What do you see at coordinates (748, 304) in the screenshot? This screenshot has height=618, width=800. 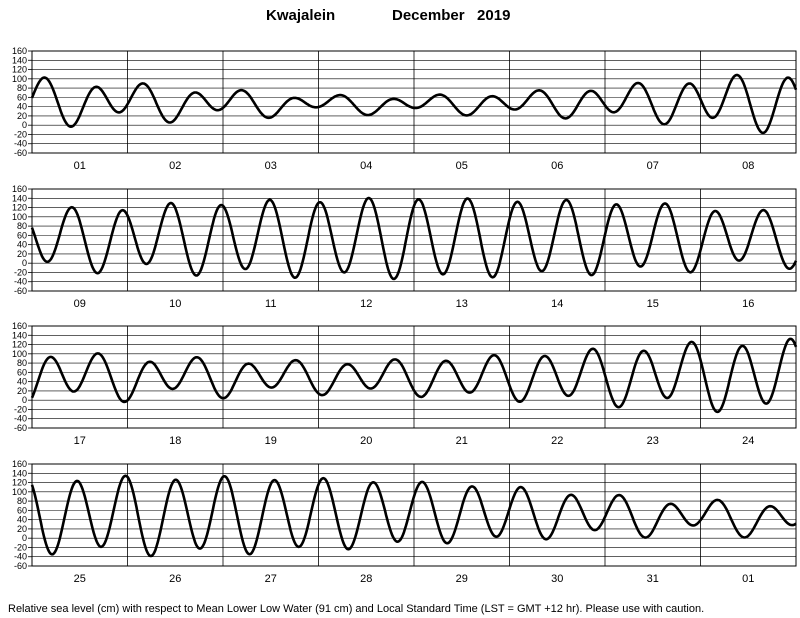 I see `day-label: 16` at bounding box center [748, 304].